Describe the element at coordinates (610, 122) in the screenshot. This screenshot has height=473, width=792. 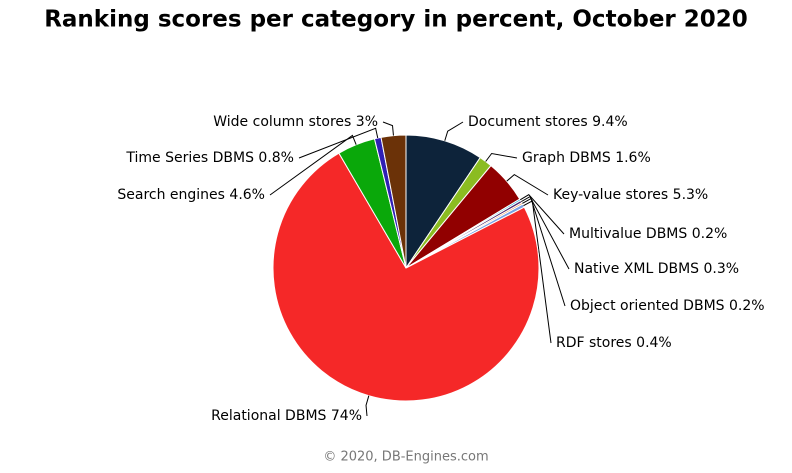
I see `value-label: 9.4%` at that location.